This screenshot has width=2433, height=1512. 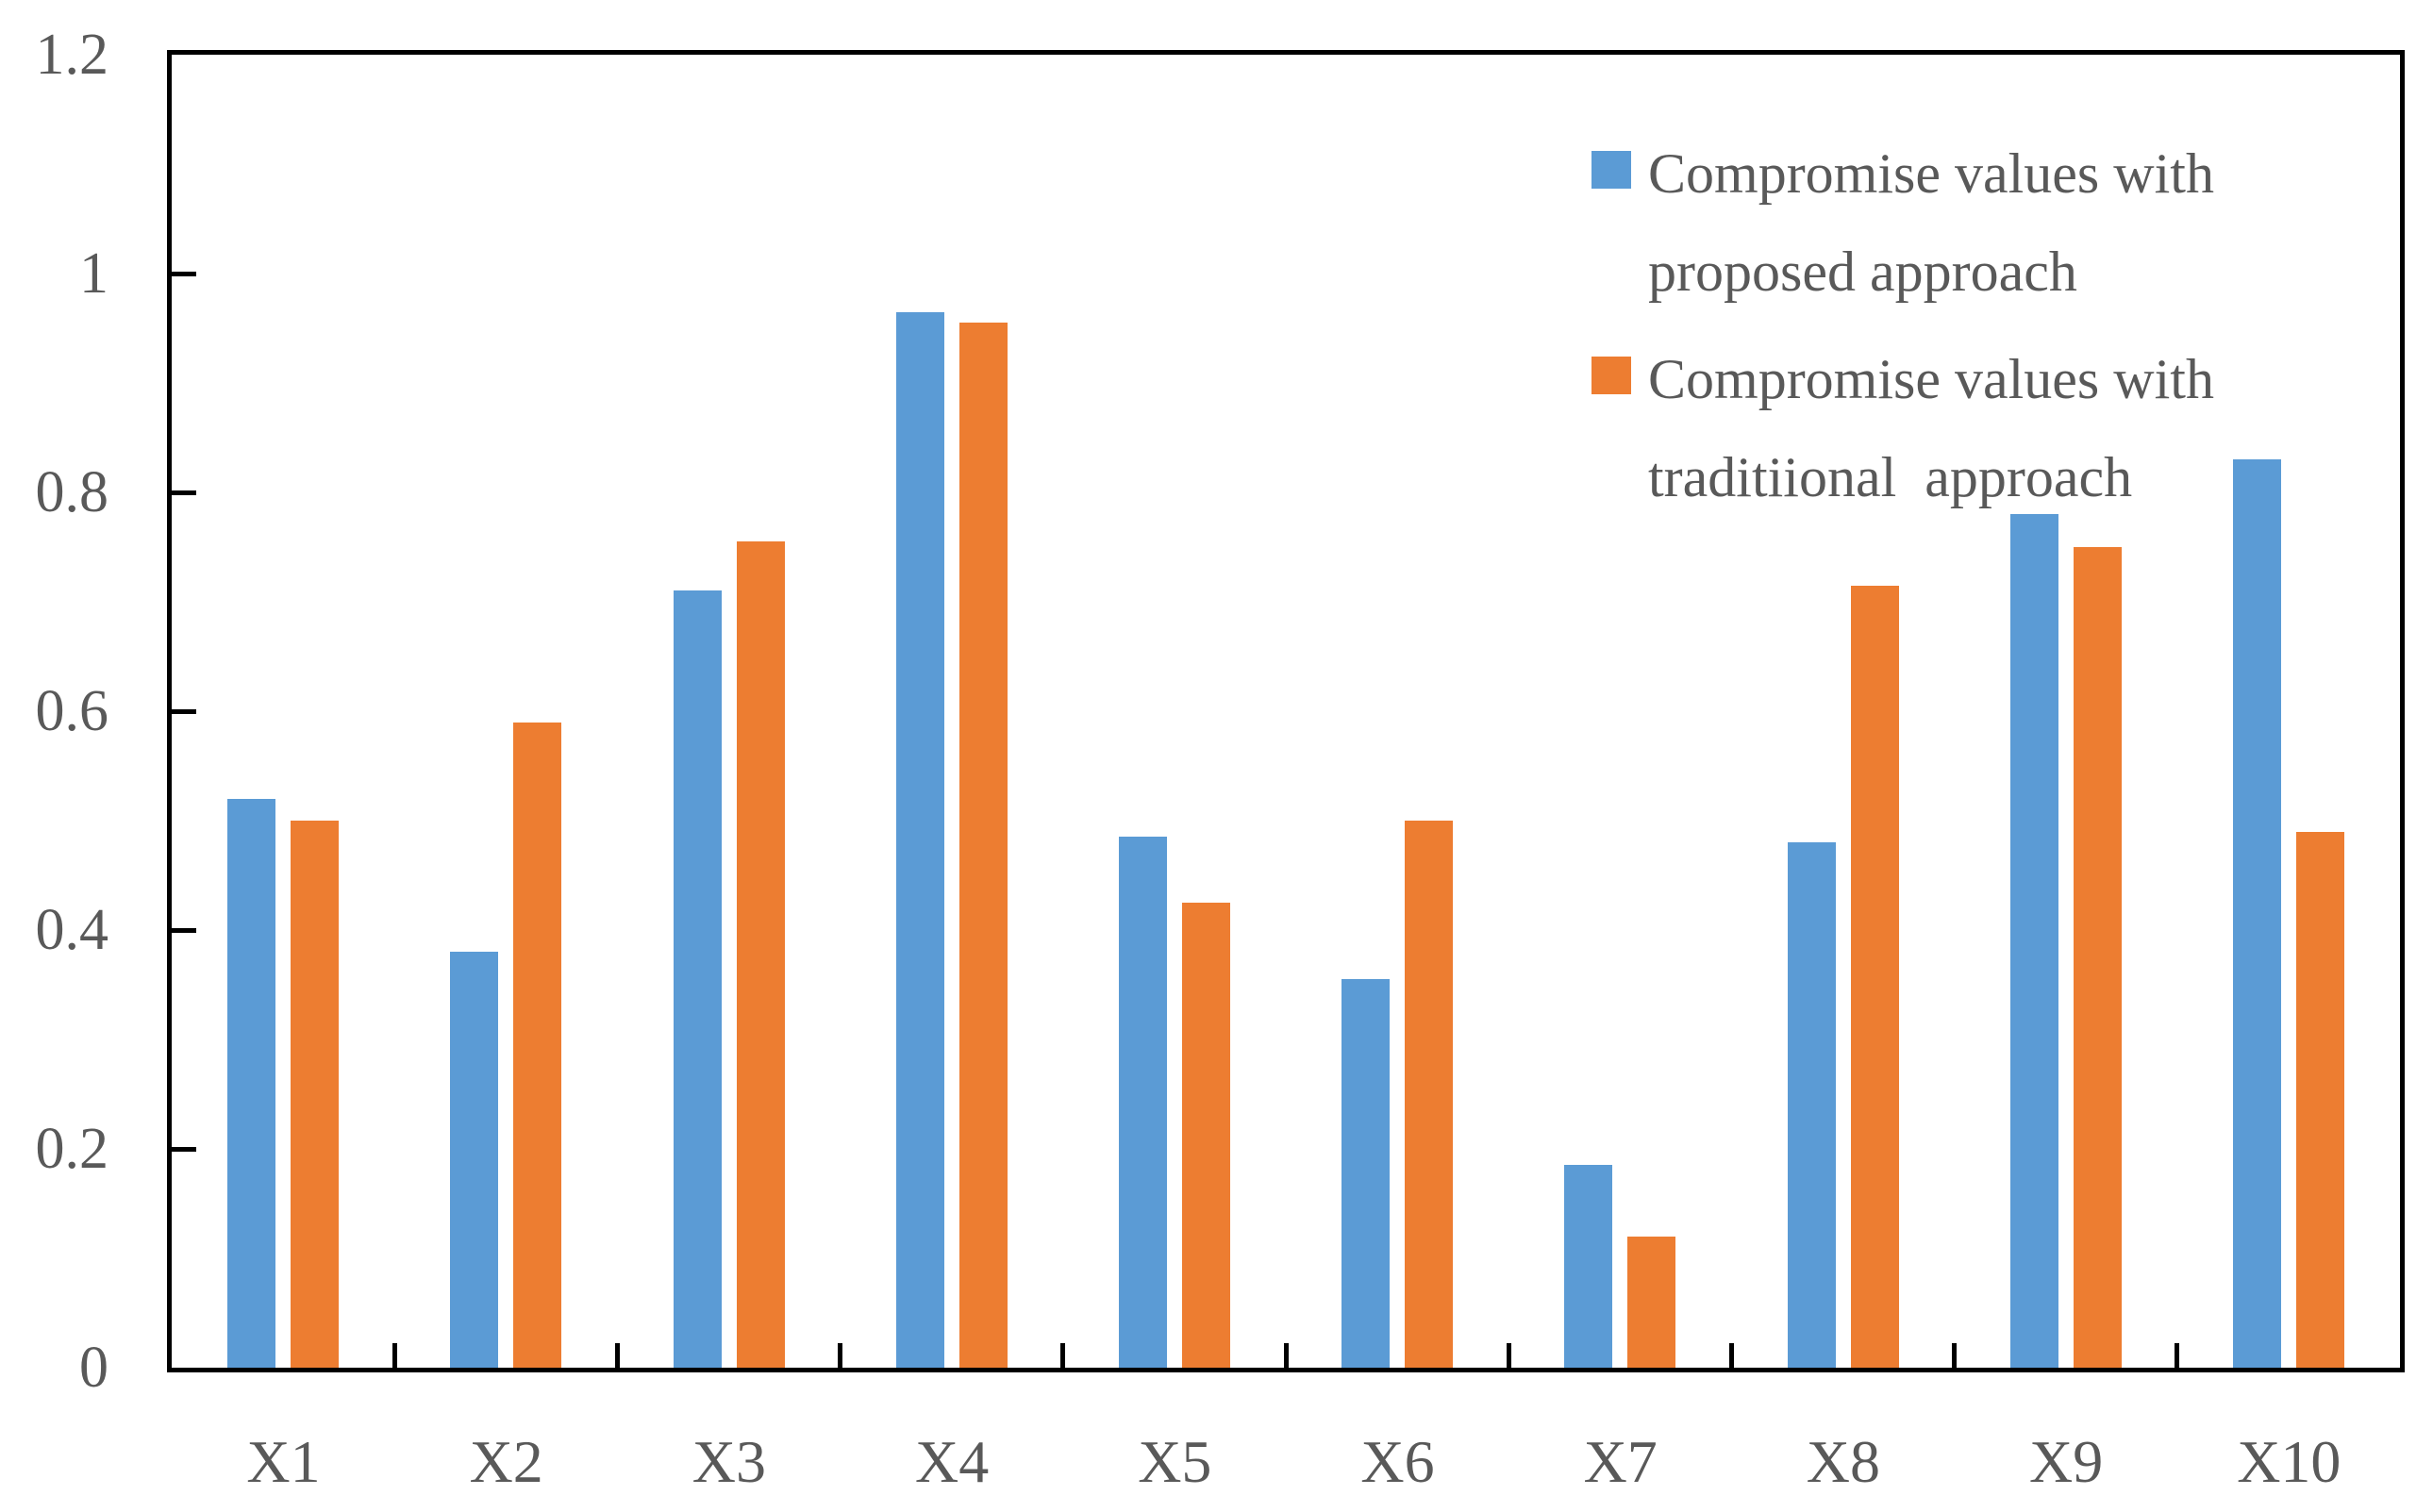 I want to click on x-tick-label-x3: X3, so click(x=729, y=1461).